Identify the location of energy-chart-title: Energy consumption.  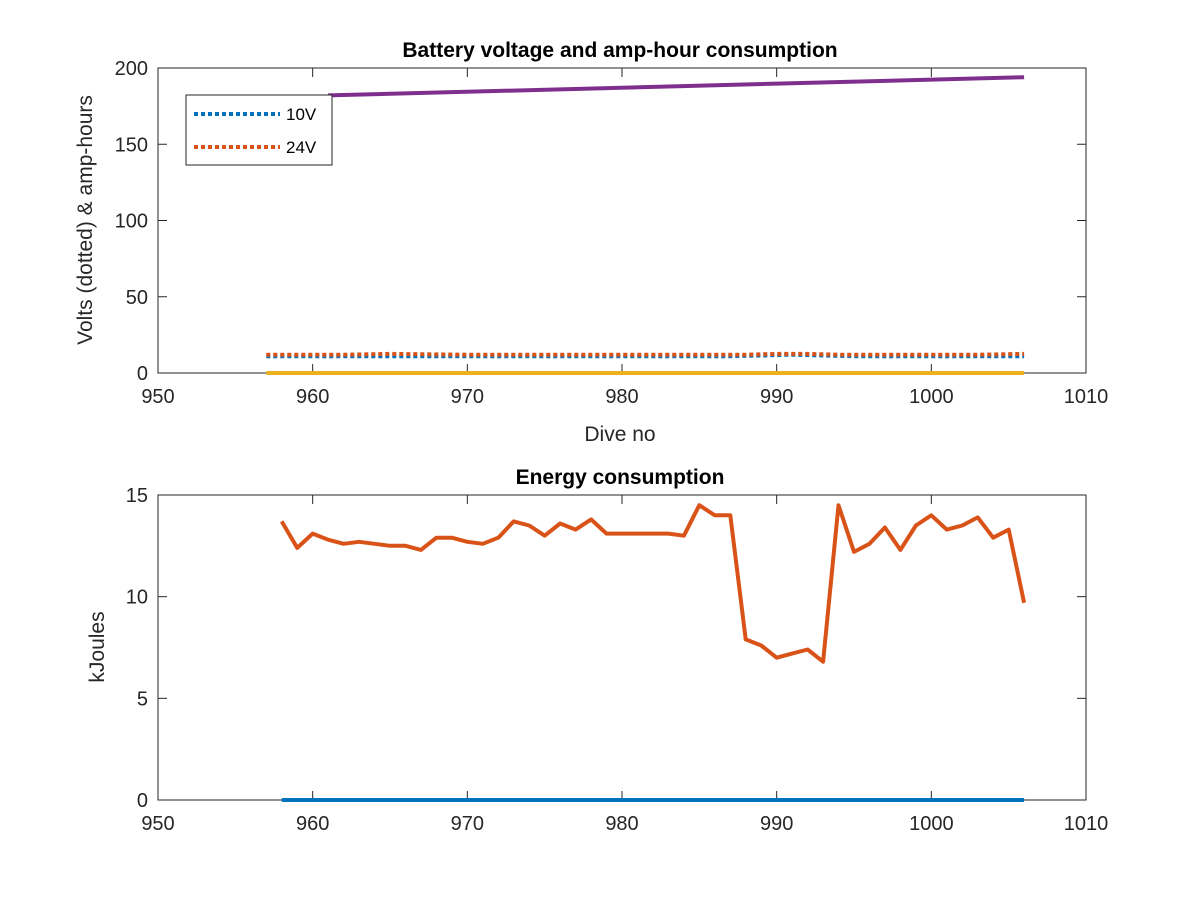
(620, 477).